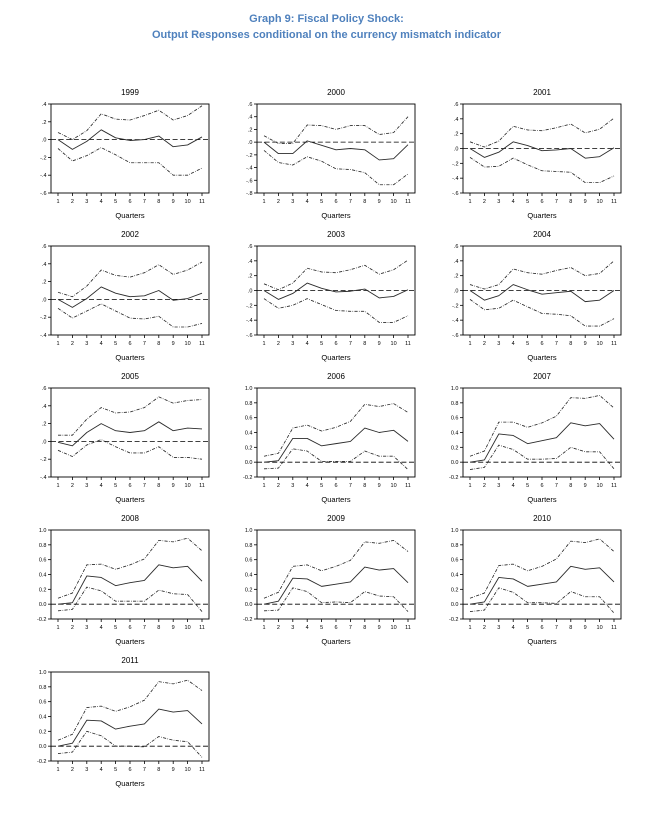 The width and height of the screenshot is (653, 813). I want to click on series-response, so click(542, 293).